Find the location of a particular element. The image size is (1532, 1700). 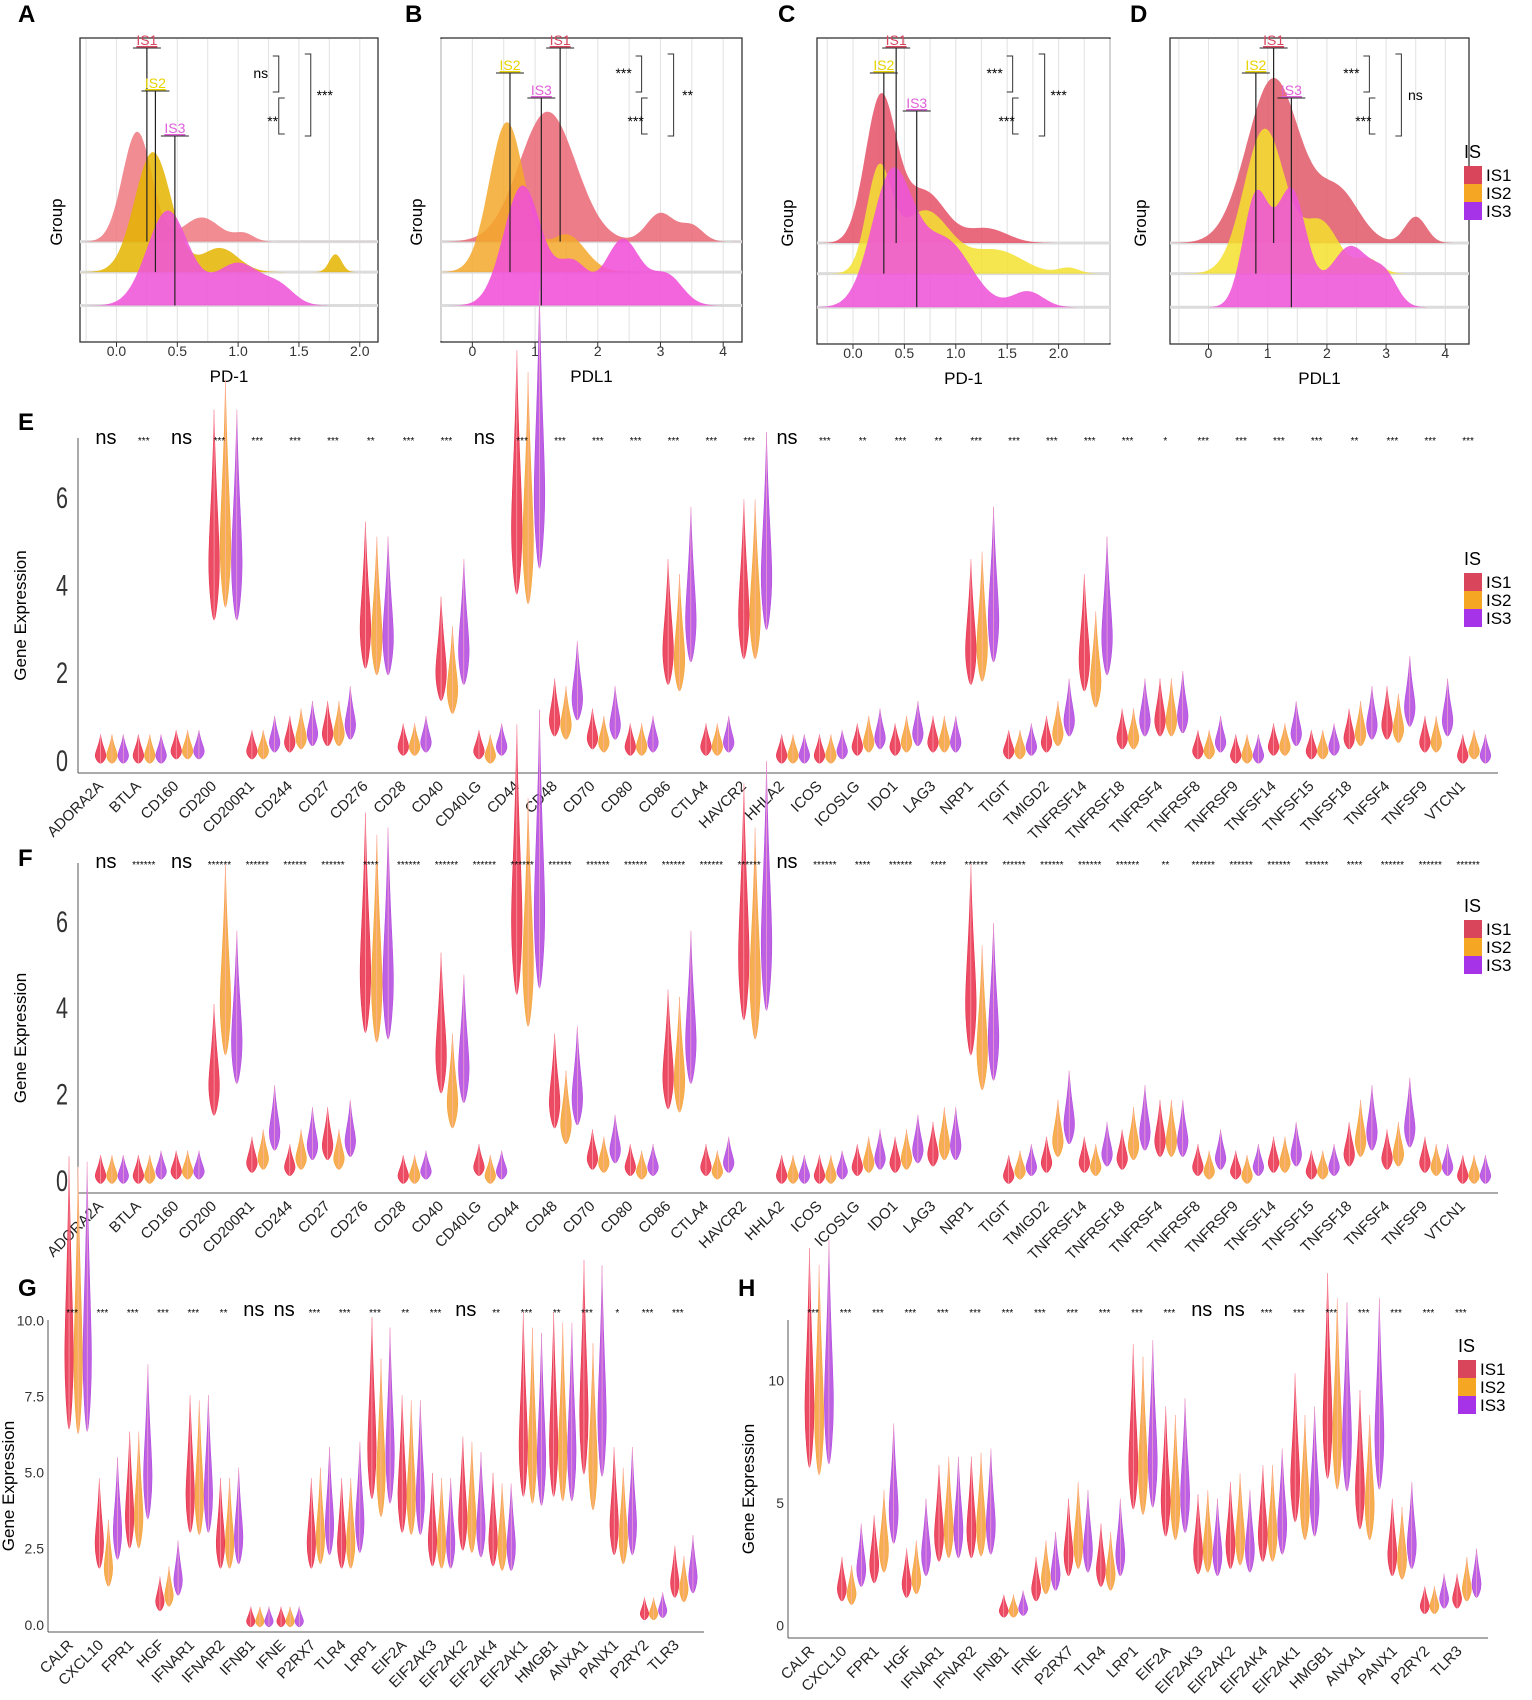

panel-letter: A is located at coordinates (26, 14).